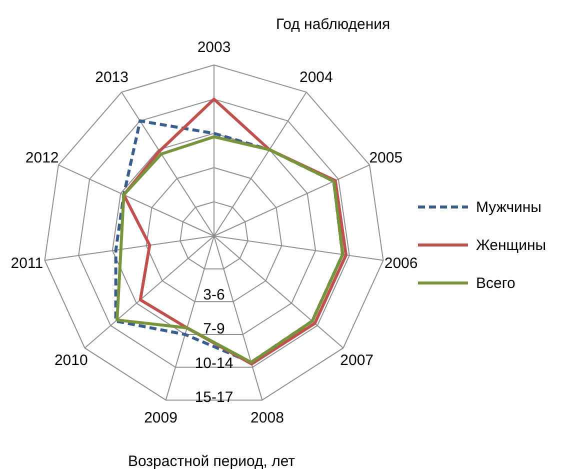 The width and height of the screenshot is (582, 469). I want to click on spoke-label: 2006, so click(401, 263).